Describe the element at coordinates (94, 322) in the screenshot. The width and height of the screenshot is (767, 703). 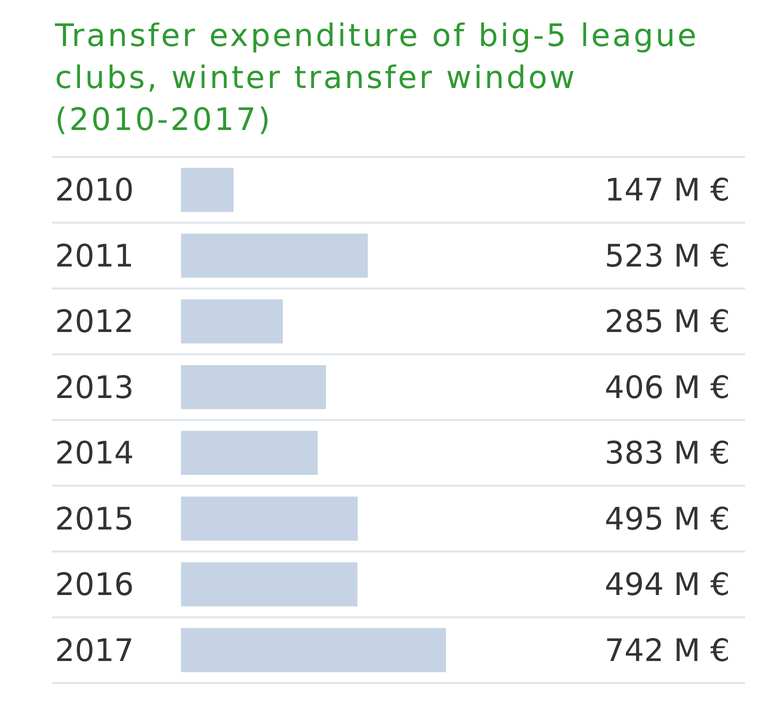
I see `y-tick-label: 2012` at that location.